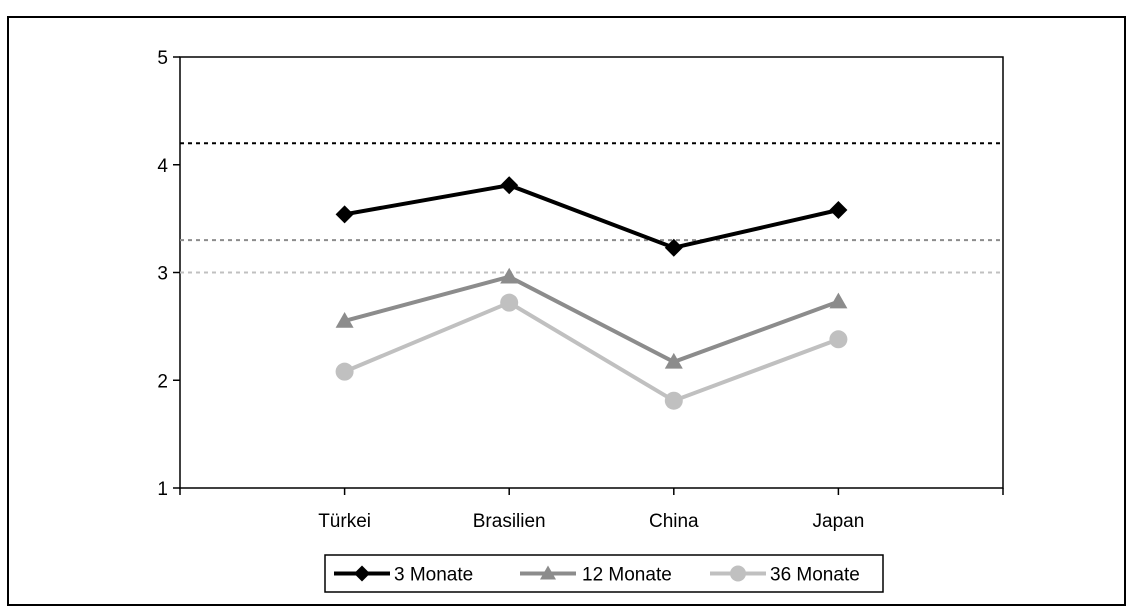 The width and height of the screenshot is (1133, 612). Describe the element at coordinates (591, 510) in the screenshot. I see `x-axis: Türkei Brasilien China Japan` at that location.